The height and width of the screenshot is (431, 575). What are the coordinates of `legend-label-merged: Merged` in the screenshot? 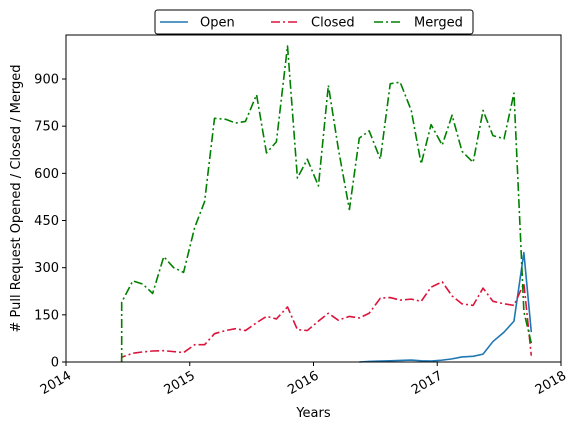 It's located at (438, 23).